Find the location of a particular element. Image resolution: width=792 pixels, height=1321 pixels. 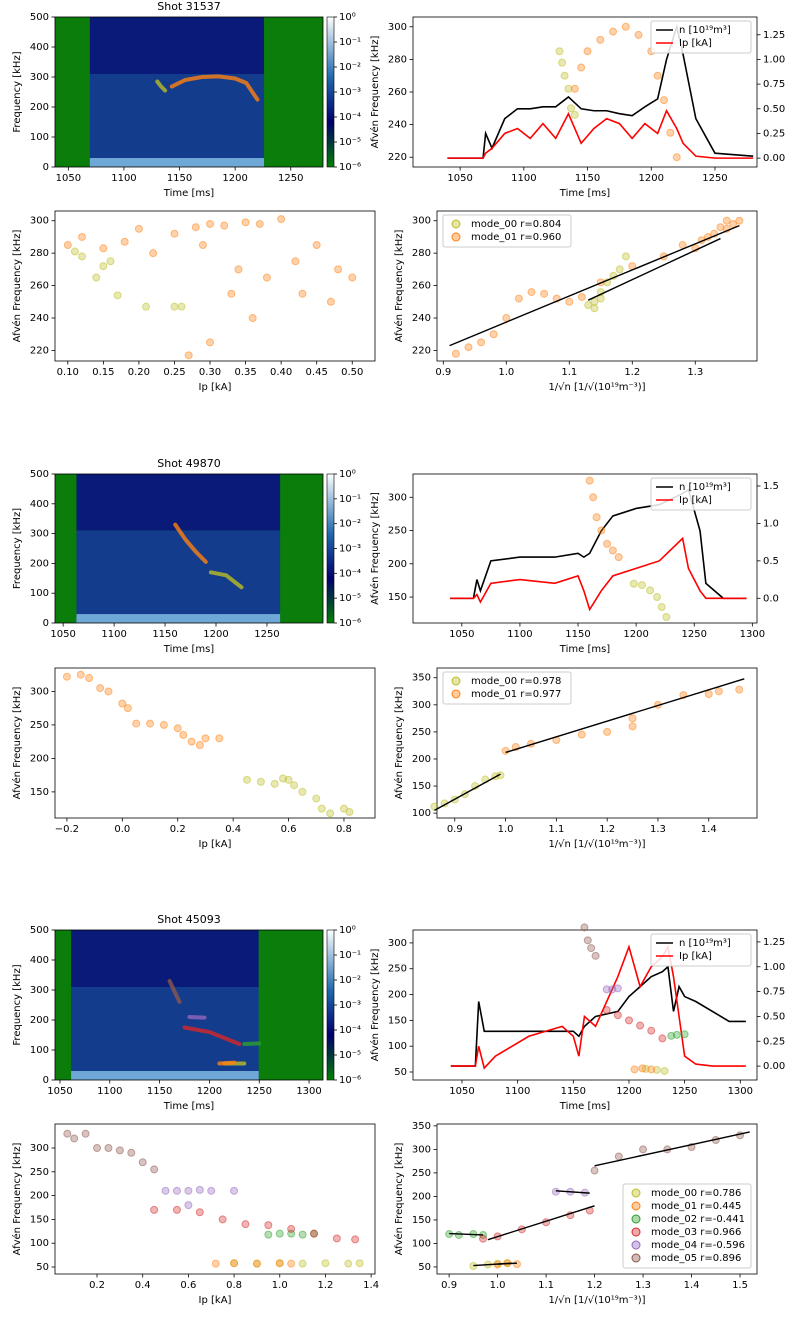

line-series is located at coordinates (598, 574).